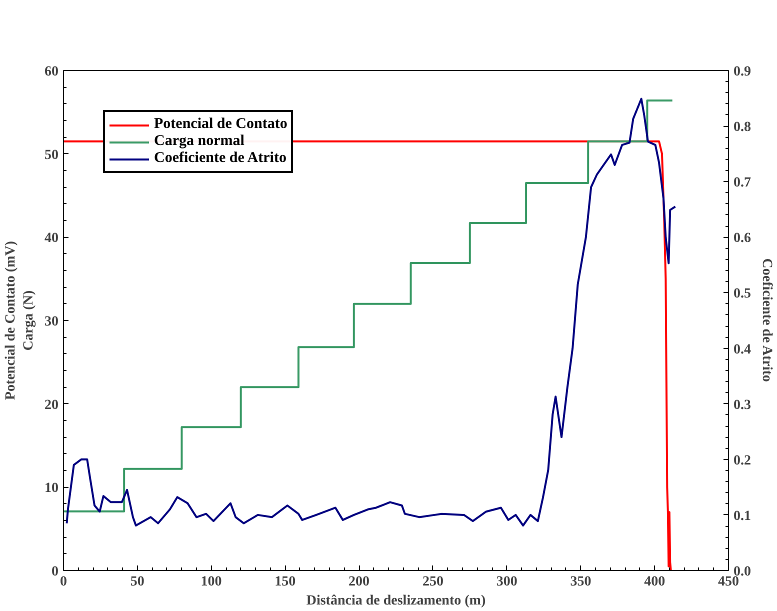  I want to click on y2-axis-title: Coeficiente de Atrito, so click(766, 320).